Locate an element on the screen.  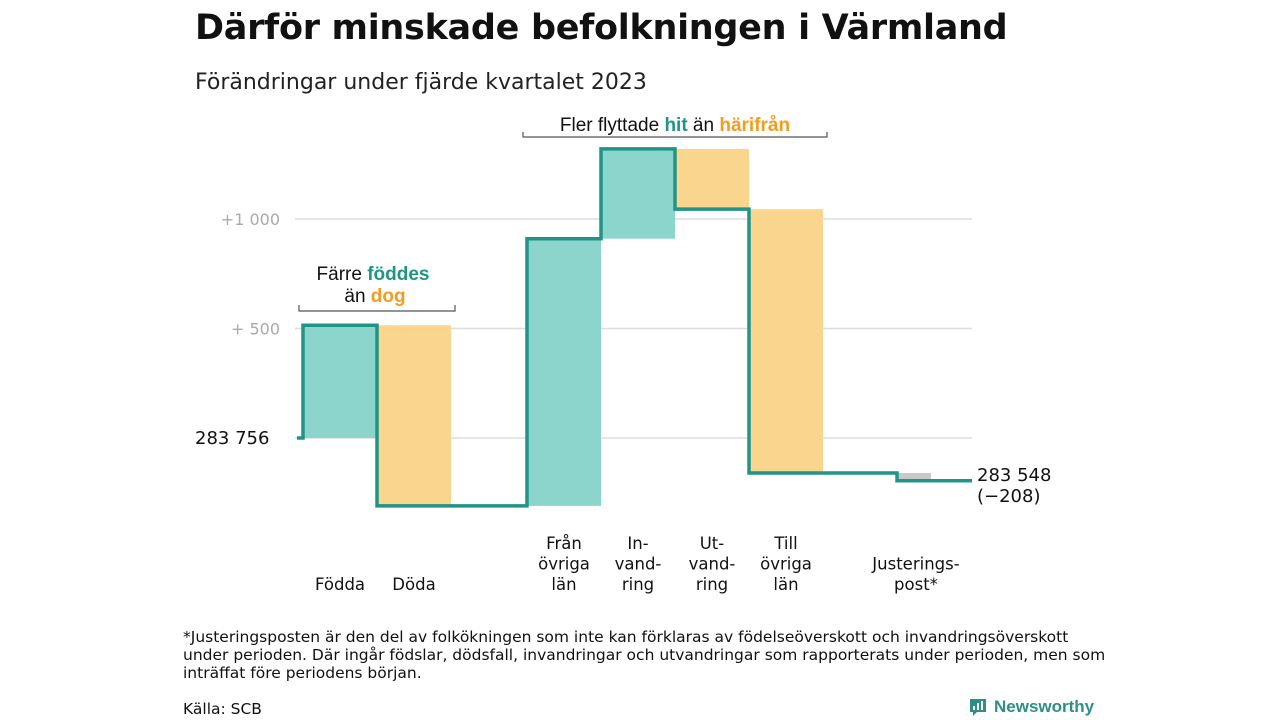
source-note: Källa: SCB is located at coordinates (222, 709).